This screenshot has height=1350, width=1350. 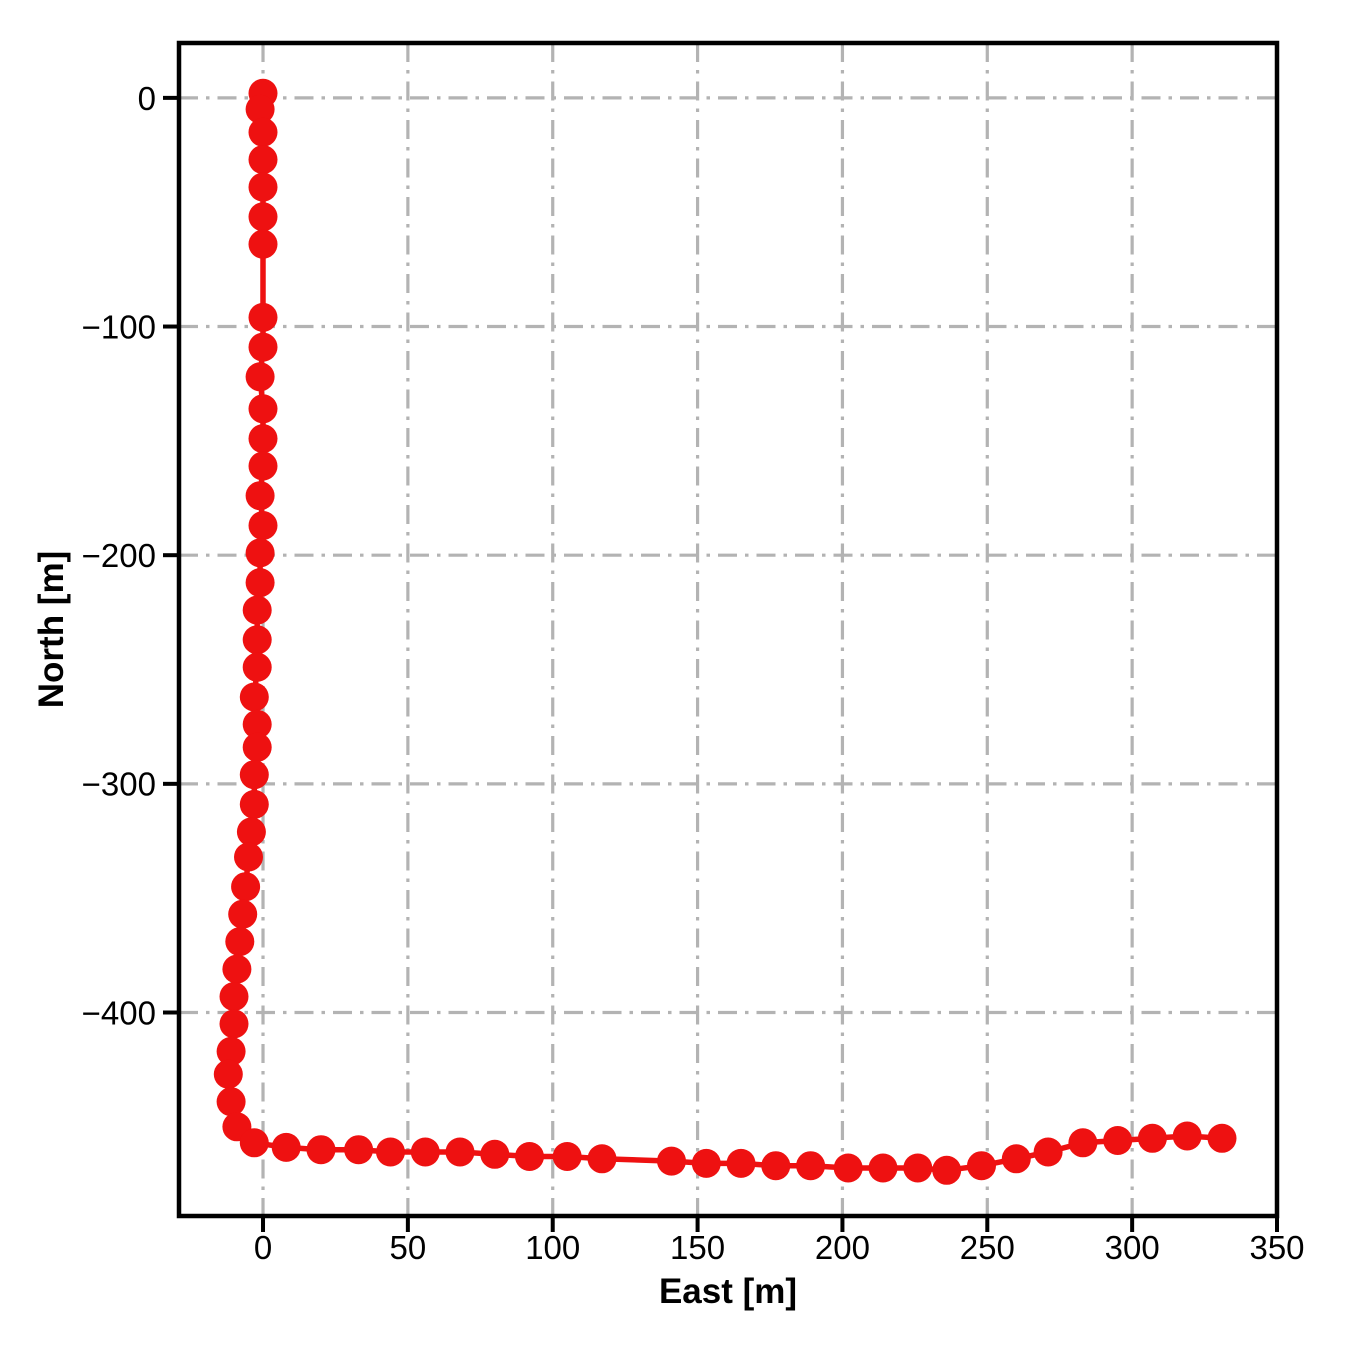 What do you see at coordinates (552, 1247) in the screenshot?
I see `x-tick-label: 100` at bounding box center [552, 1247].